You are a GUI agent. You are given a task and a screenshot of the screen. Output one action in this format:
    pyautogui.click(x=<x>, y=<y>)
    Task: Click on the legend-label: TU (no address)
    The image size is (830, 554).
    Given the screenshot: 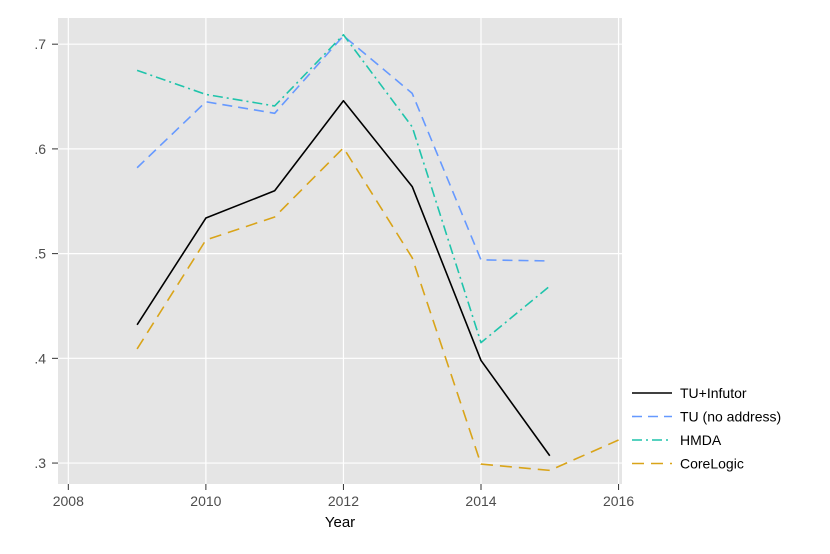 What is the action you would take?
    pyautogui.click(x=730, y=417)
    